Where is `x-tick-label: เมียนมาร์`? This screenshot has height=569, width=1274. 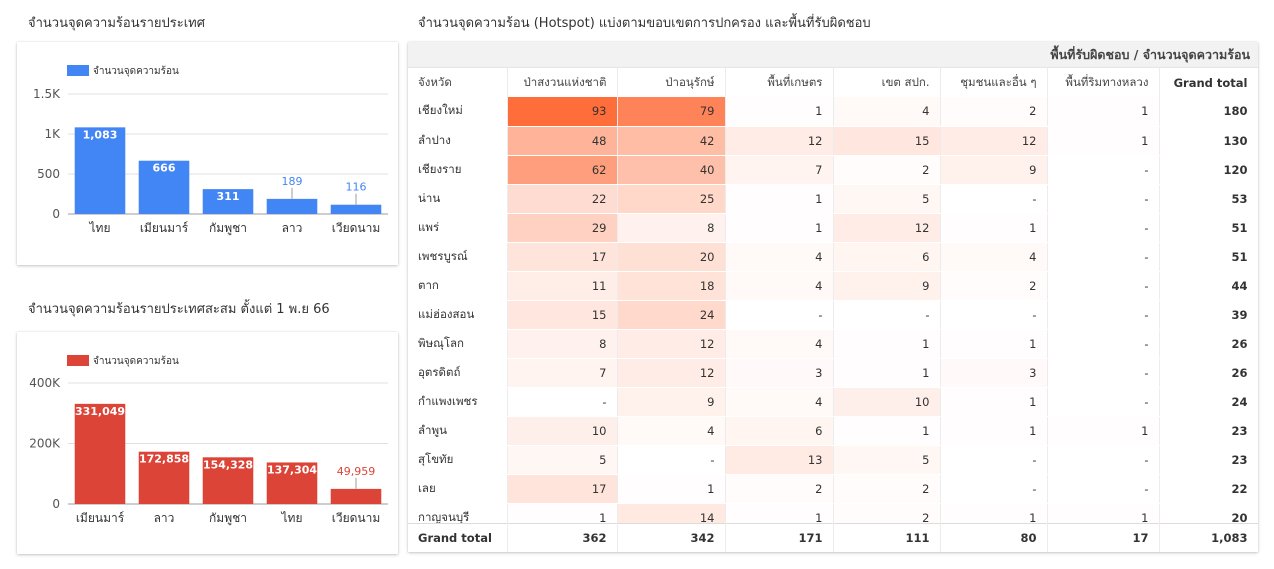 x-tick-label: เมียนมาร์ is located at coordinates (164, 228).